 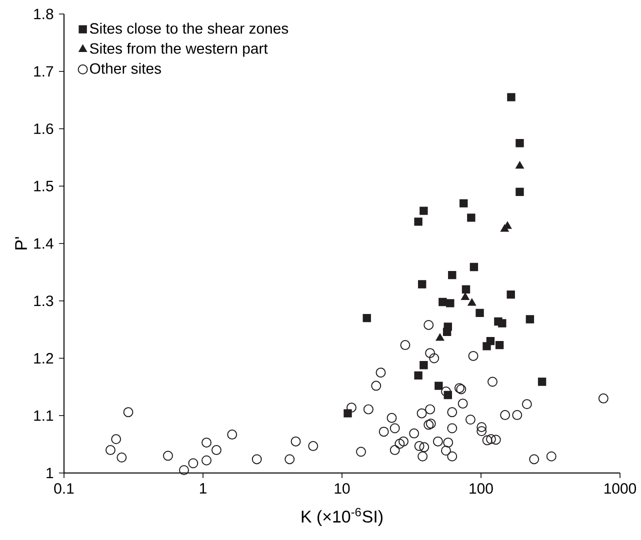 What do you see at coordinates (44, 14) in the screenshot?
I see `y-tick-label: 1.8` at bounding box center [44, 14].